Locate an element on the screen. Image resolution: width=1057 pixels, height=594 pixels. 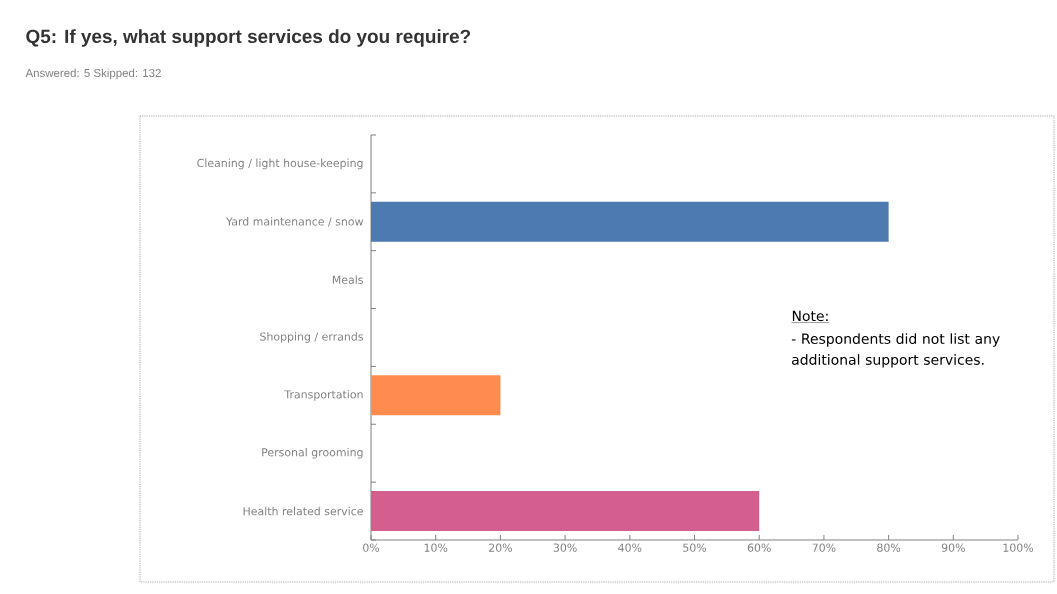
x-tick-label: 100% is located at coordinates (1018, 547).